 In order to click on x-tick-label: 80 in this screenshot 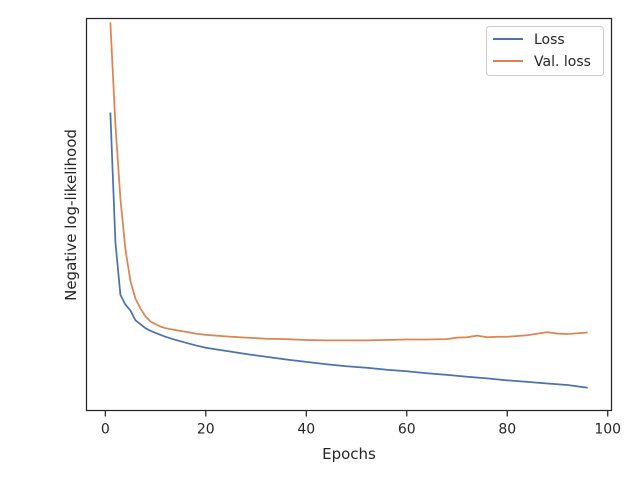, I will do `click(507, 430)`.